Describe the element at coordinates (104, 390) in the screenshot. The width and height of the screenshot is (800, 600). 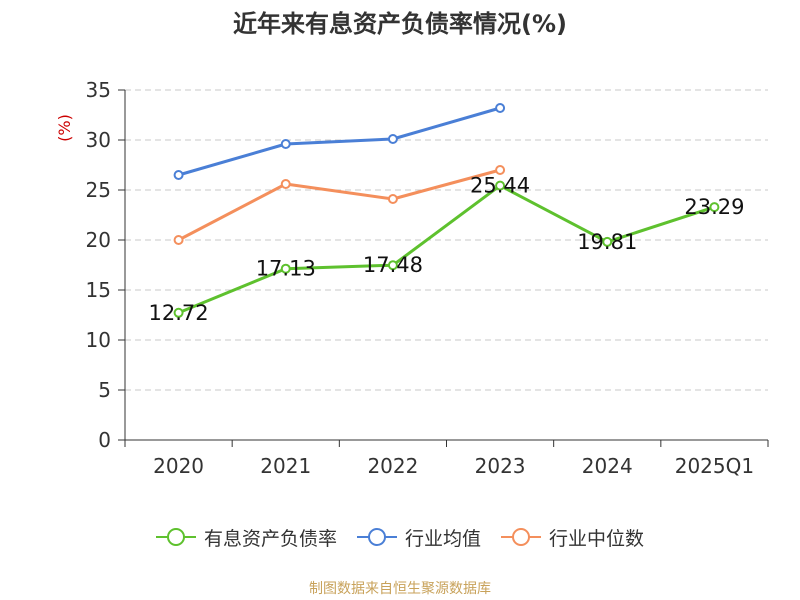
I see `y-tick-label: 5` at that location.